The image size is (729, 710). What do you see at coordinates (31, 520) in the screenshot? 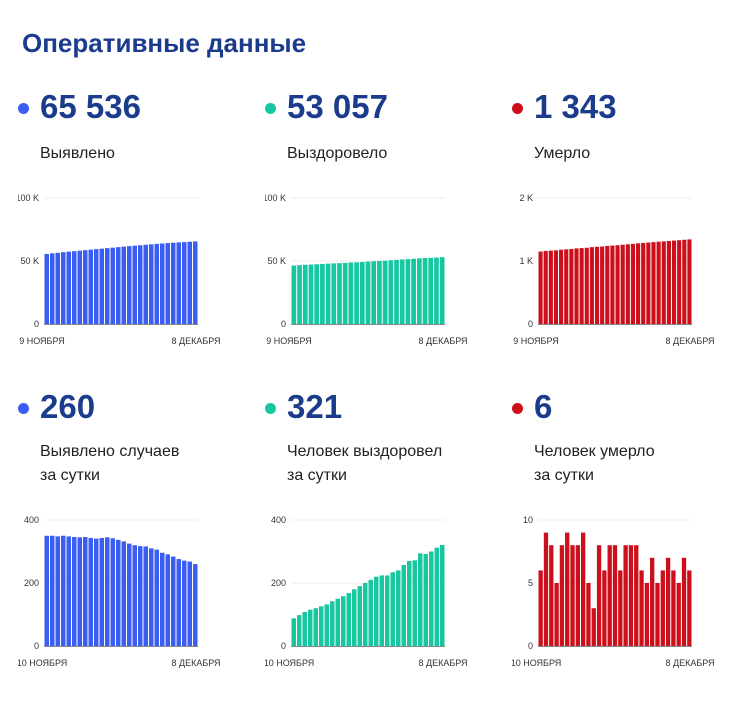
I see `y-tick-label: 400` at bounding box center [31, 520].